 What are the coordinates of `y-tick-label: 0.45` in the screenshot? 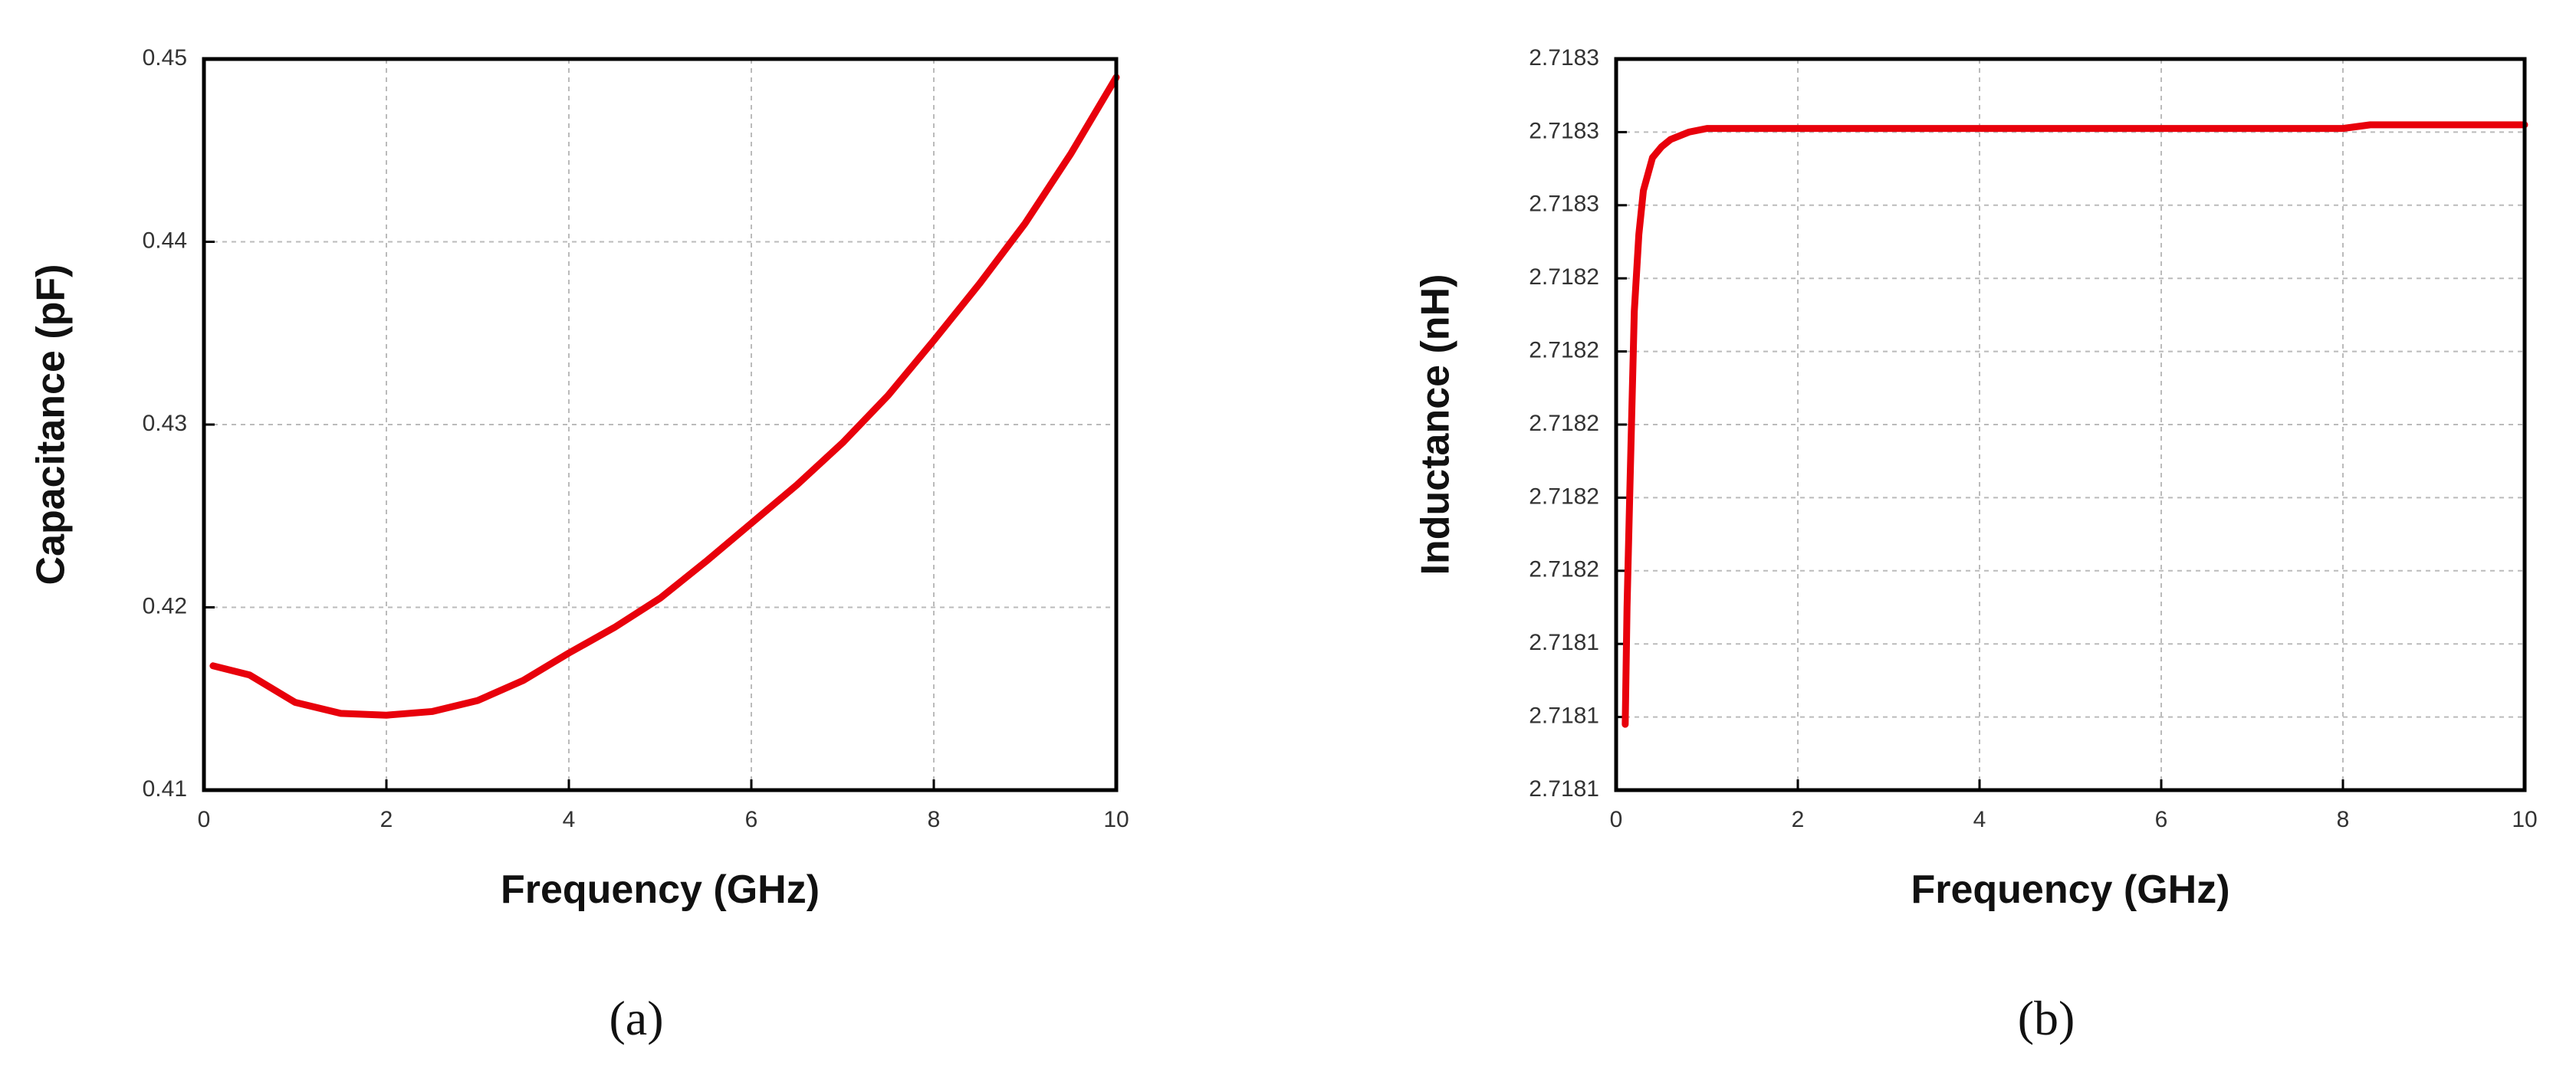 It's located at (165, 58).